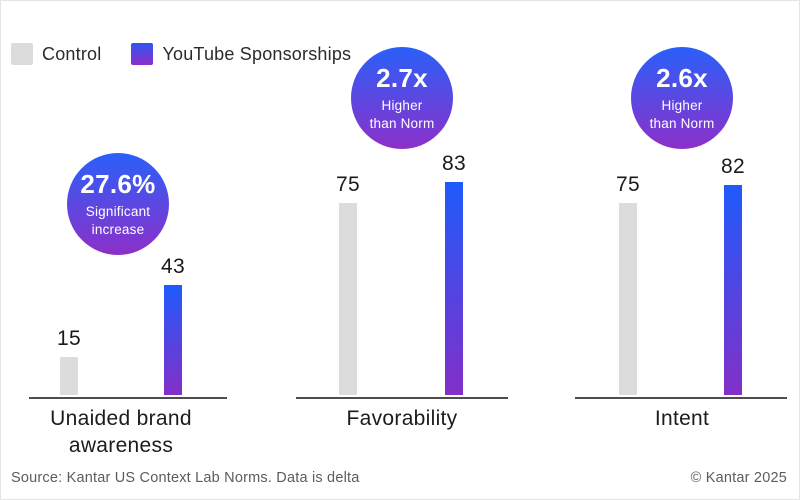  I want to click on bar-value-label: 43, so click(173, 266).